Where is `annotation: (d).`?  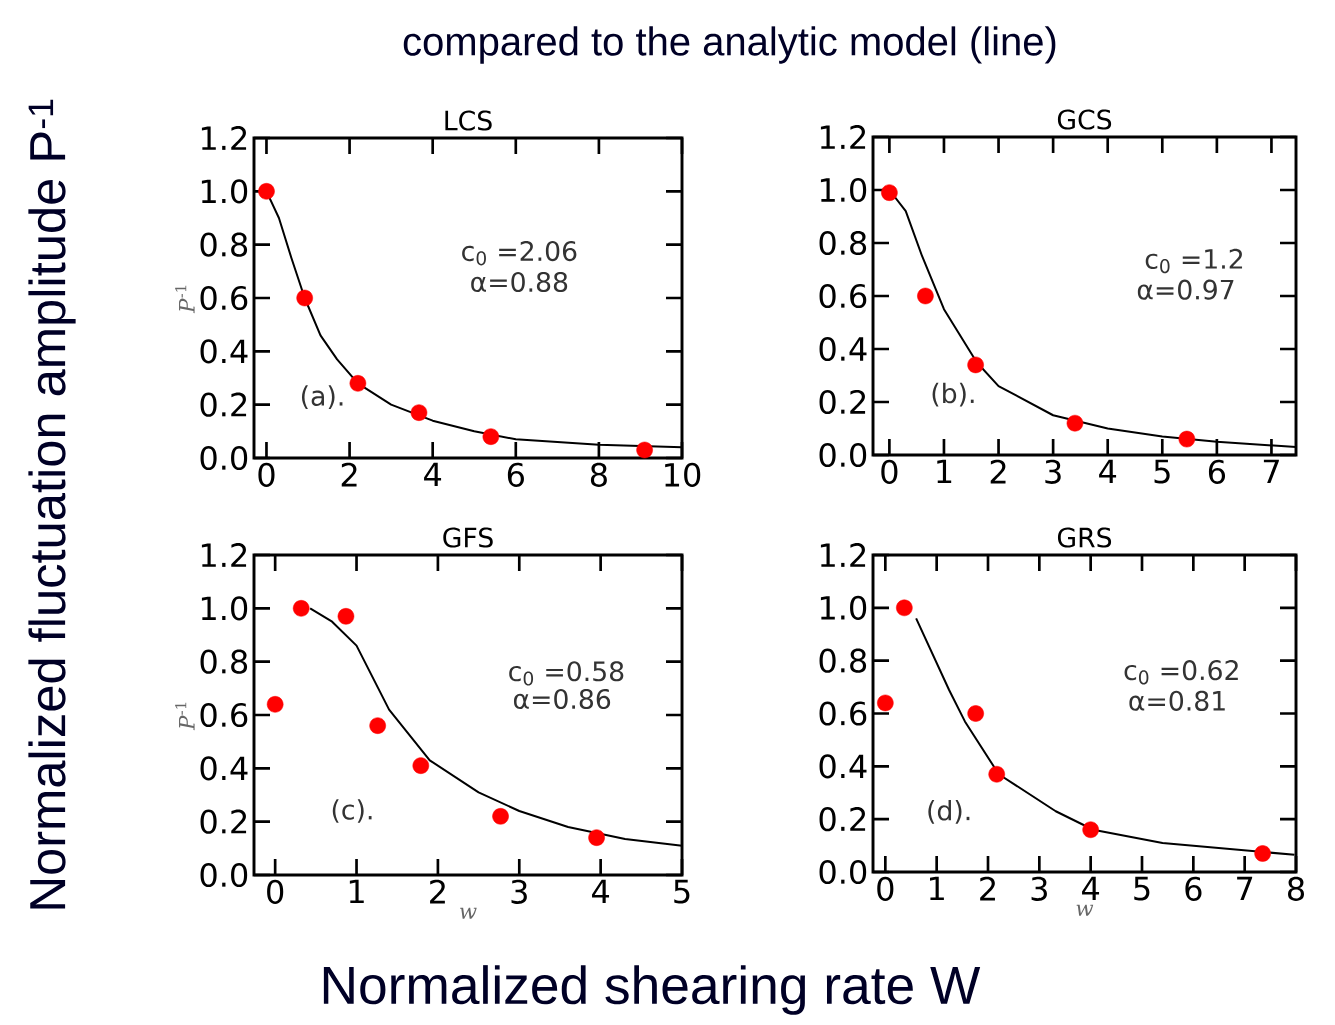 annotation: (d). is located at coordinates (949, 811).